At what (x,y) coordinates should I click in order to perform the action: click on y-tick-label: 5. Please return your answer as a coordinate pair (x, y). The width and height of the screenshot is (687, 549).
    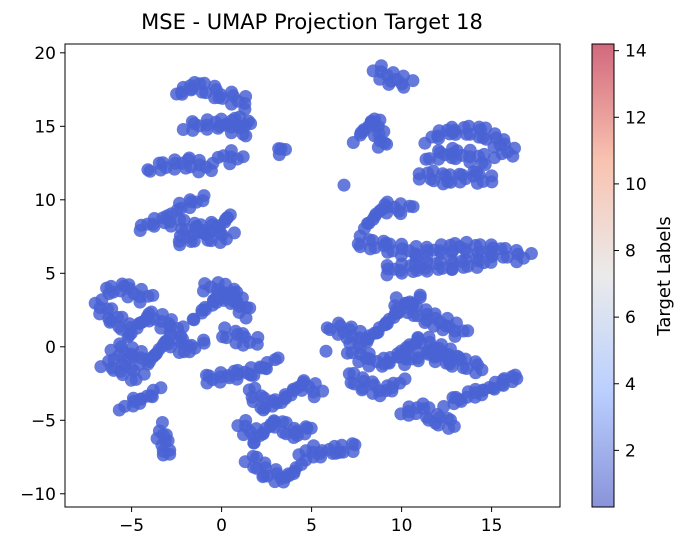
    Looking at the image, I should click on (50, 274).